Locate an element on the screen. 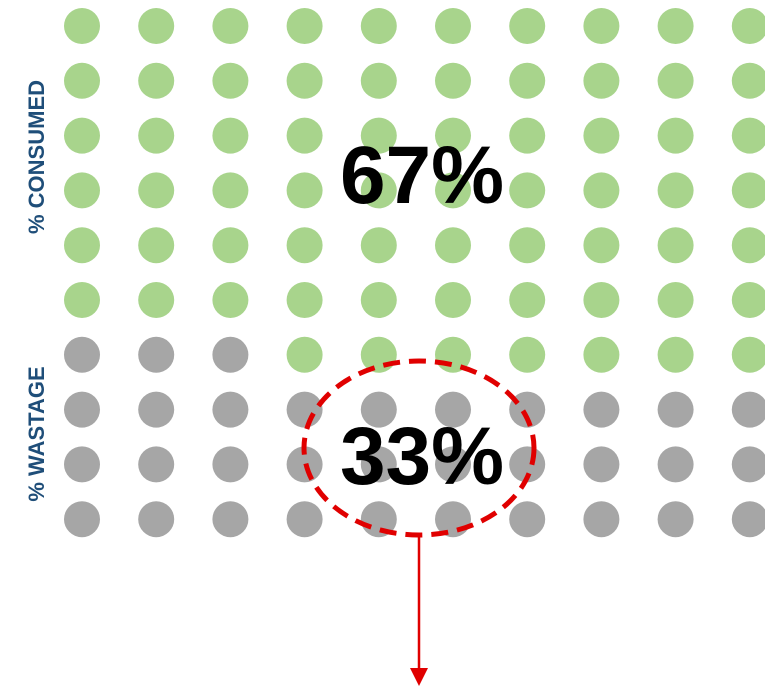  consumed-value-label: 67% is located at coordinates (422, 175).